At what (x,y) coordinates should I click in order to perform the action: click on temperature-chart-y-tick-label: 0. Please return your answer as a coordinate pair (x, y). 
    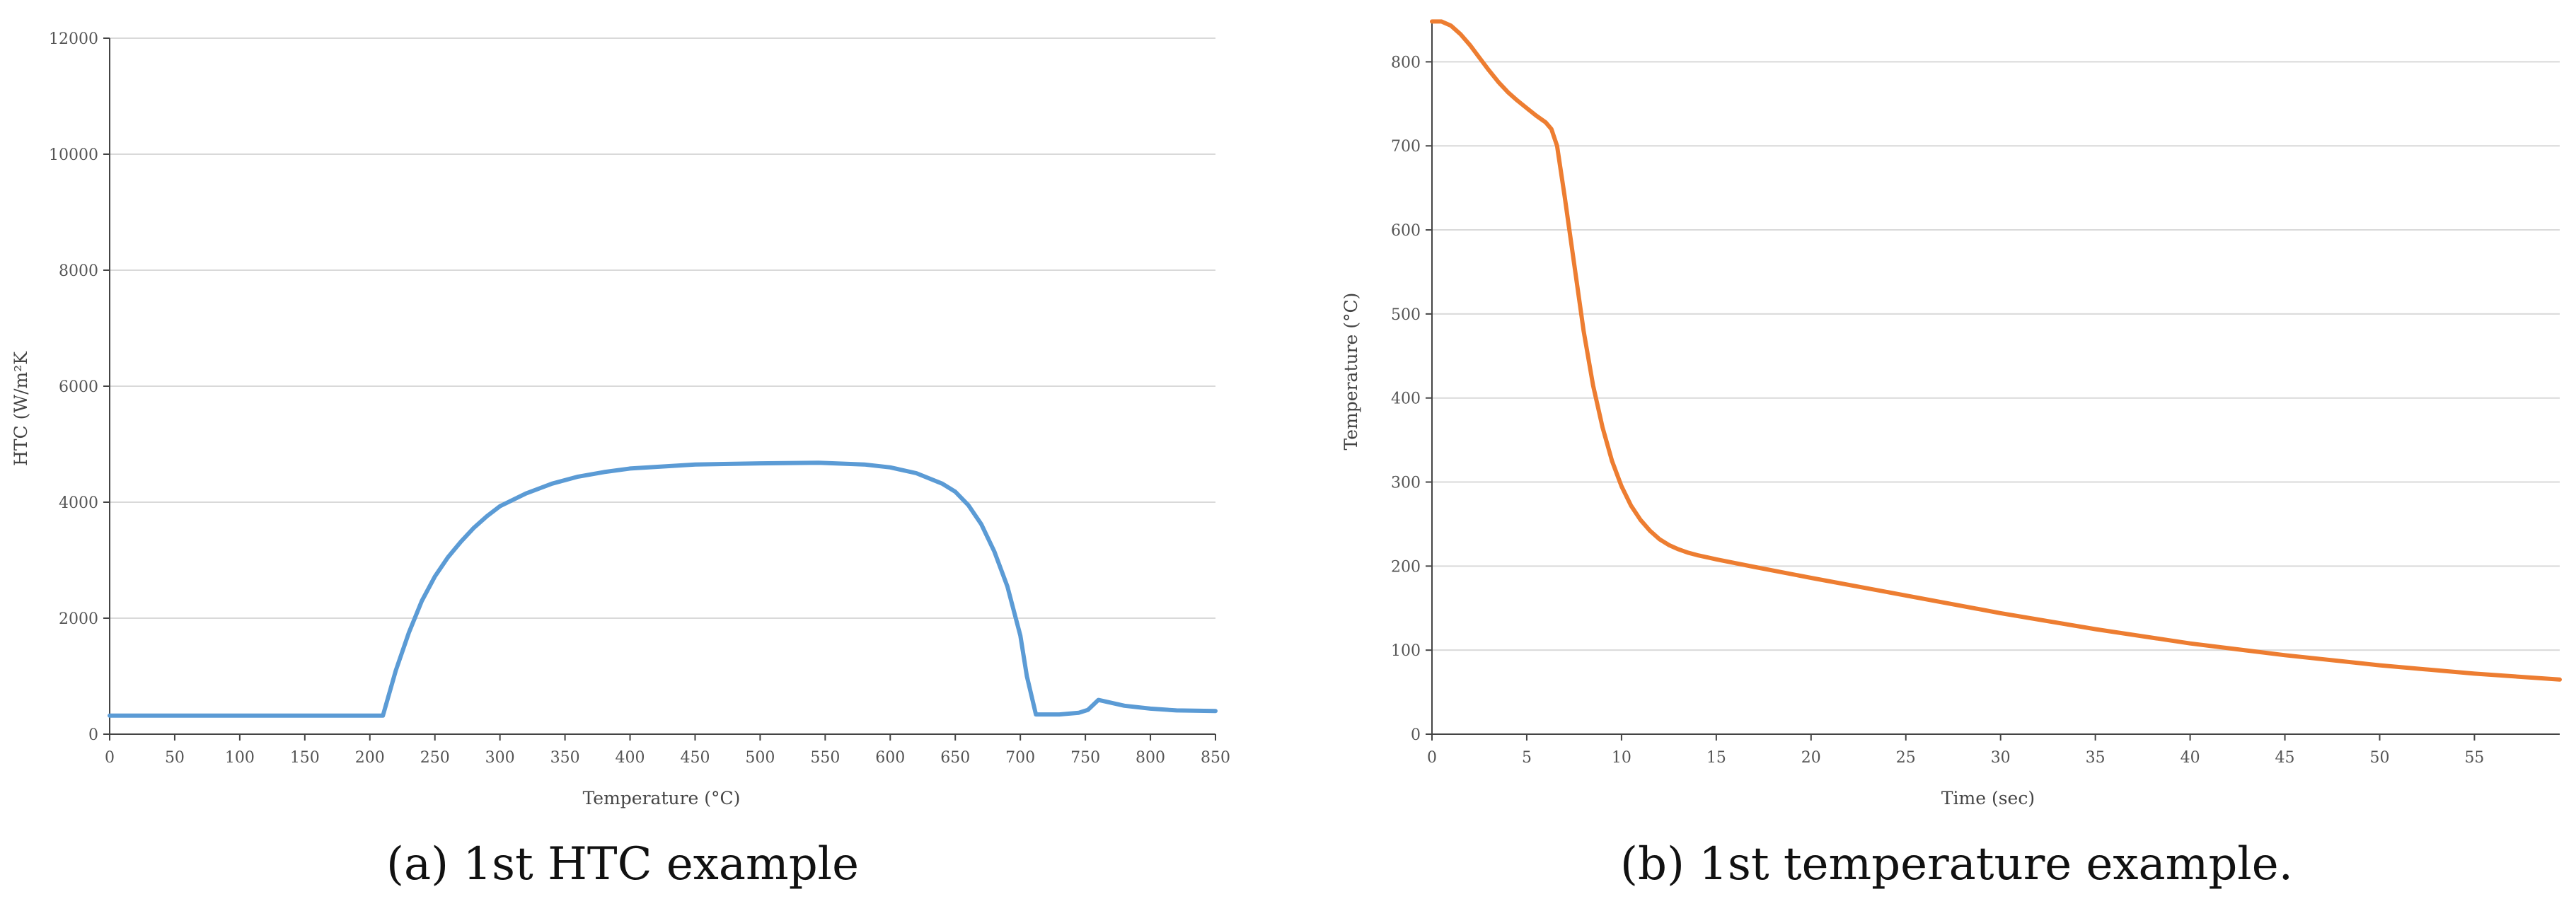
    Looking at the image, I should click on (1416, 735).